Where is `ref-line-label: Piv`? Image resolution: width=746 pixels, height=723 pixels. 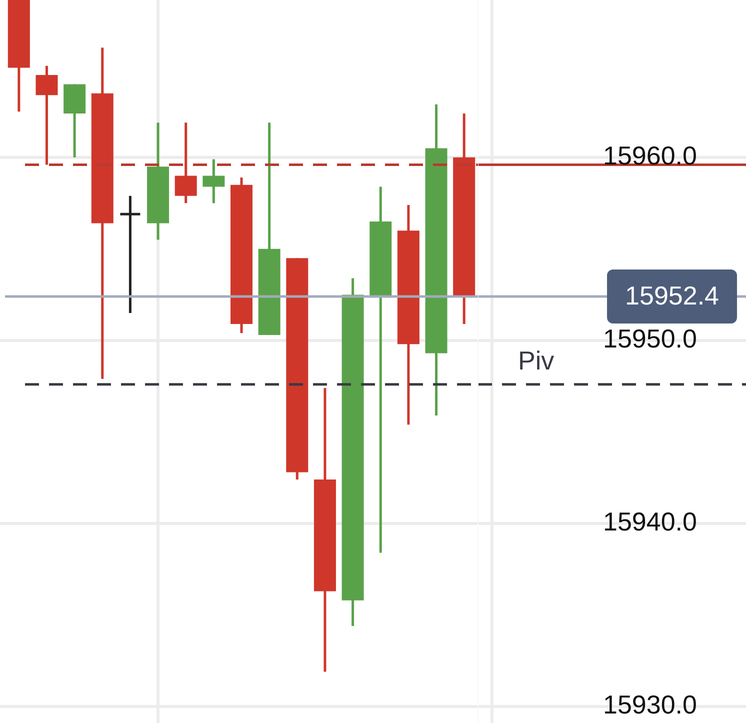
ref-line-label: Piv is located at coordinates (536, 361).